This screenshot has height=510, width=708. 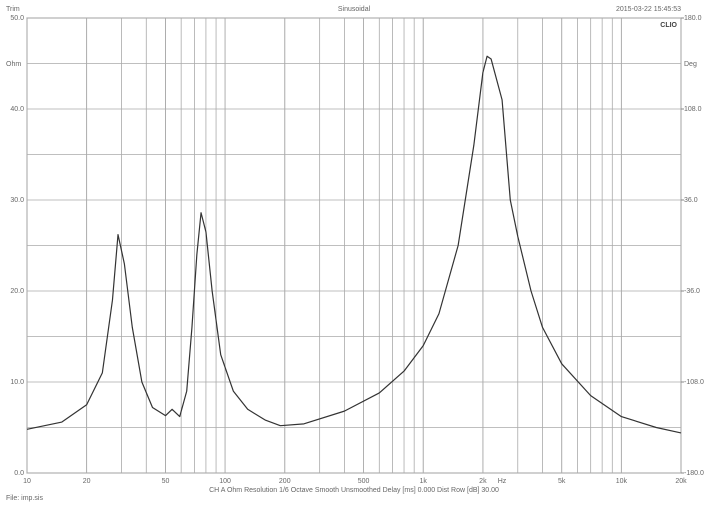 What do you see at coordinates (285, 481) in the screenshot?
I see `x-tick-label: 200` at bounding box center [285, 481].